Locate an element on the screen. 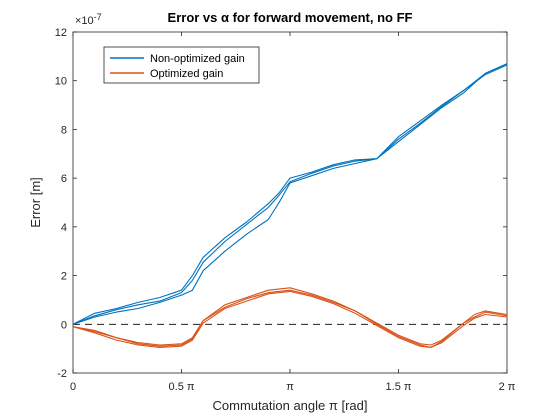  x-tick-label: 0.5 π is located at coordinates (182, 387).